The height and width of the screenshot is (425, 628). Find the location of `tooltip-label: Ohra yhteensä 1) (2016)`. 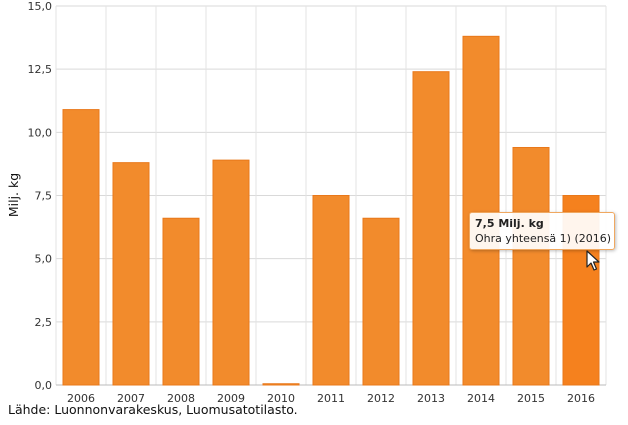

tooltip-label: Ohra yhteensä 1) (2016) is located at coordinates (543, 238).